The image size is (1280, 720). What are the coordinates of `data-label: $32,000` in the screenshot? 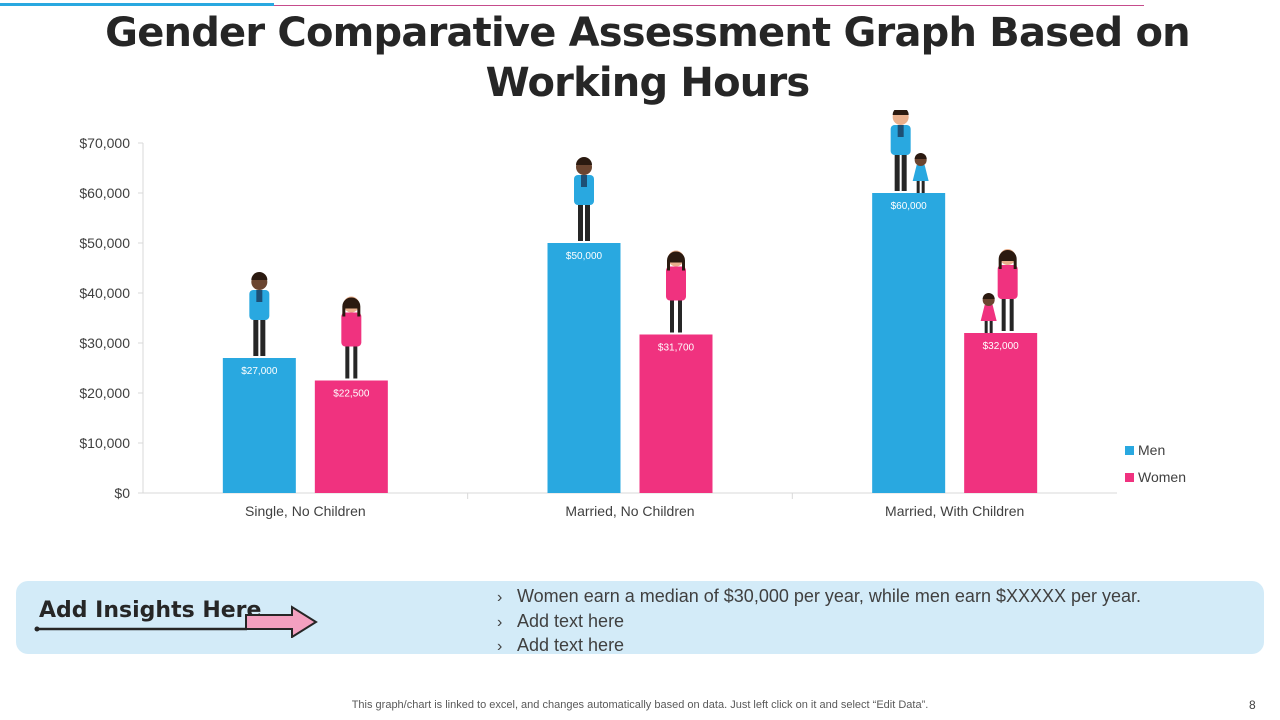 It's located at (1001, 346).